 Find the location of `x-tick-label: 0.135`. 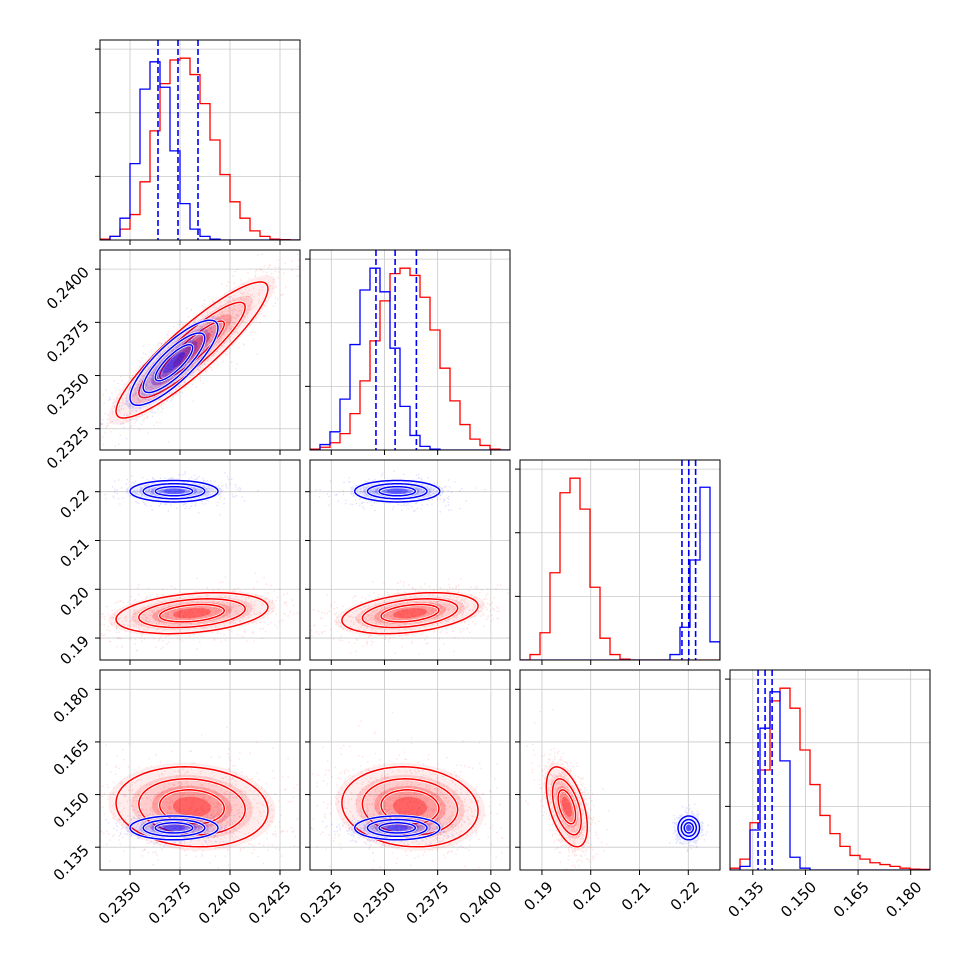

x-tick-label: 0.135 is located at coordinates (745, 899).